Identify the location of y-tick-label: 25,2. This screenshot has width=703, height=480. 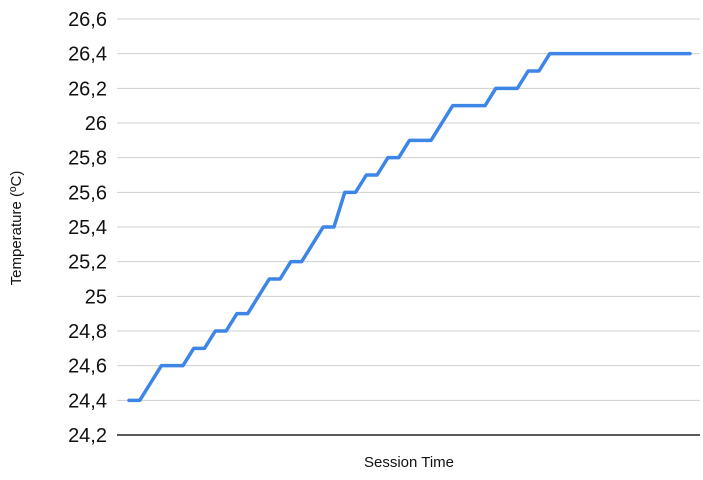
(87, 263).